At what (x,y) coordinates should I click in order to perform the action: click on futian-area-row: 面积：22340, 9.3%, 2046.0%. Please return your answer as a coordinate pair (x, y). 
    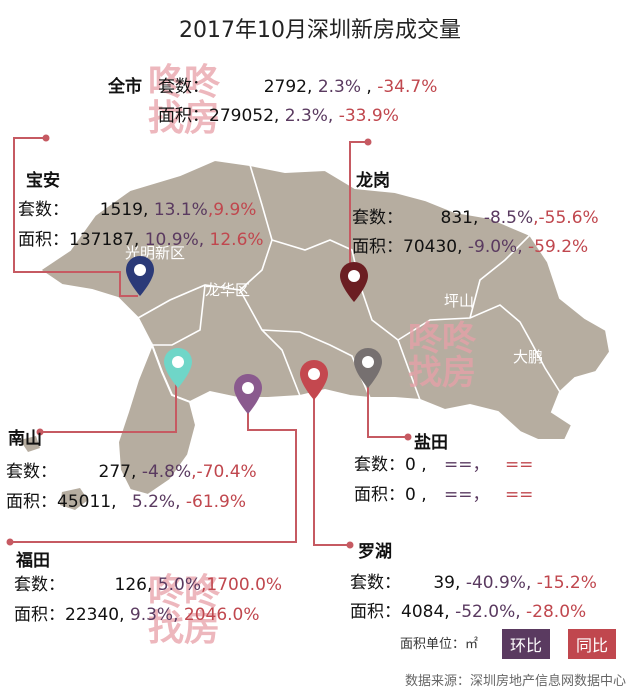
    Looking at the image, I should click on (137, 615).